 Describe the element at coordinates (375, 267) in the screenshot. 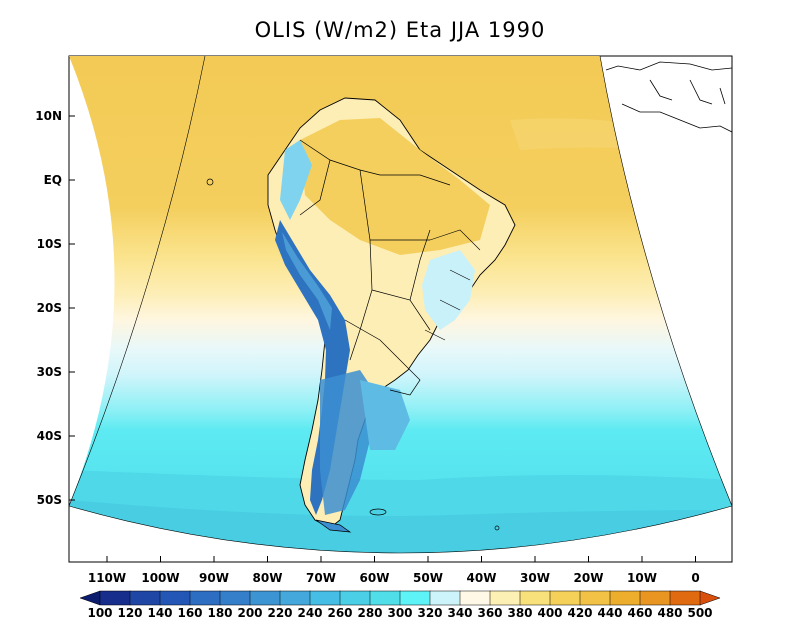

I see `country-borders` at that location.